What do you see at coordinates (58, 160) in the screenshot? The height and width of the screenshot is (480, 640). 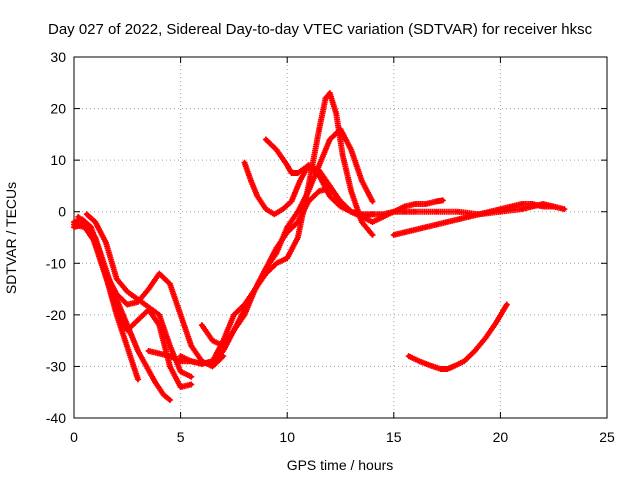 I see `y-tick-label: 10` at bounding box center [58, 160].